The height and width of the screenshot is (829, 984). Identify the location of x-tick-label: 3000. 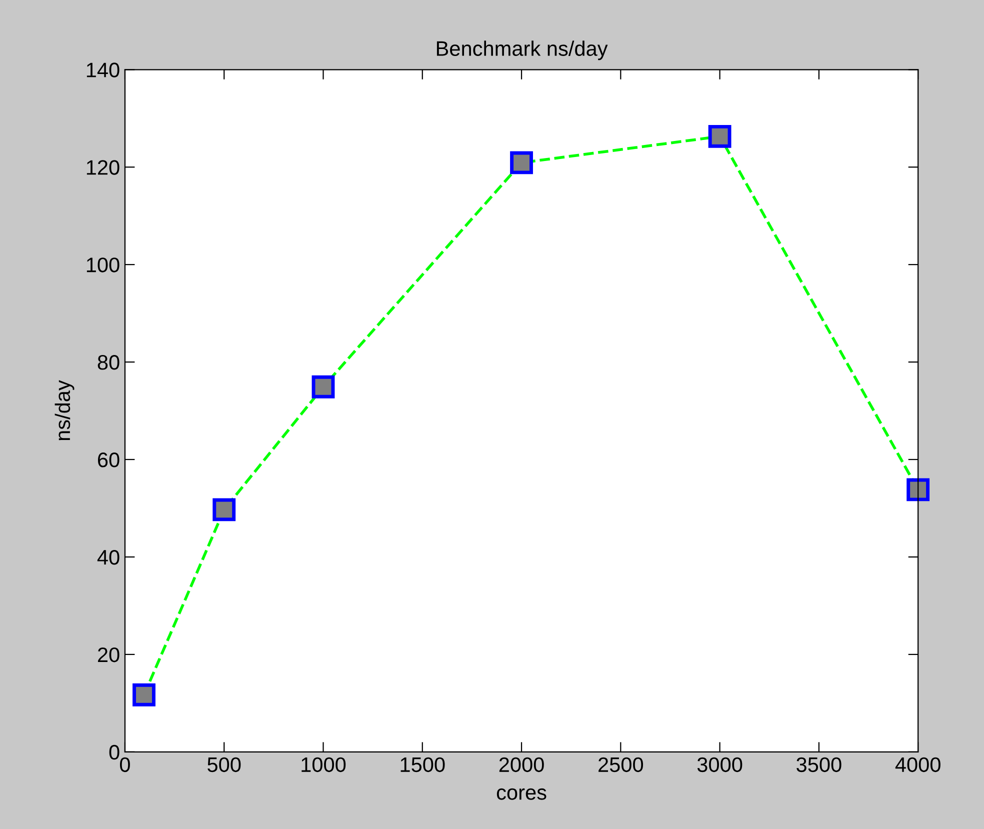
(719, 764).